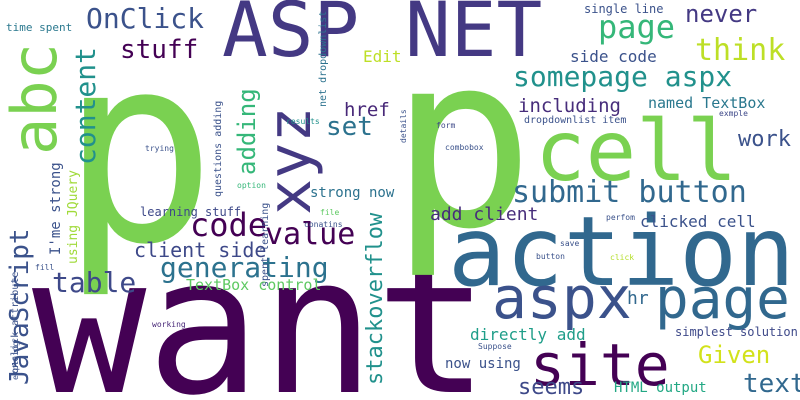  I want to click on word-save-67: save, so click(569, 243).